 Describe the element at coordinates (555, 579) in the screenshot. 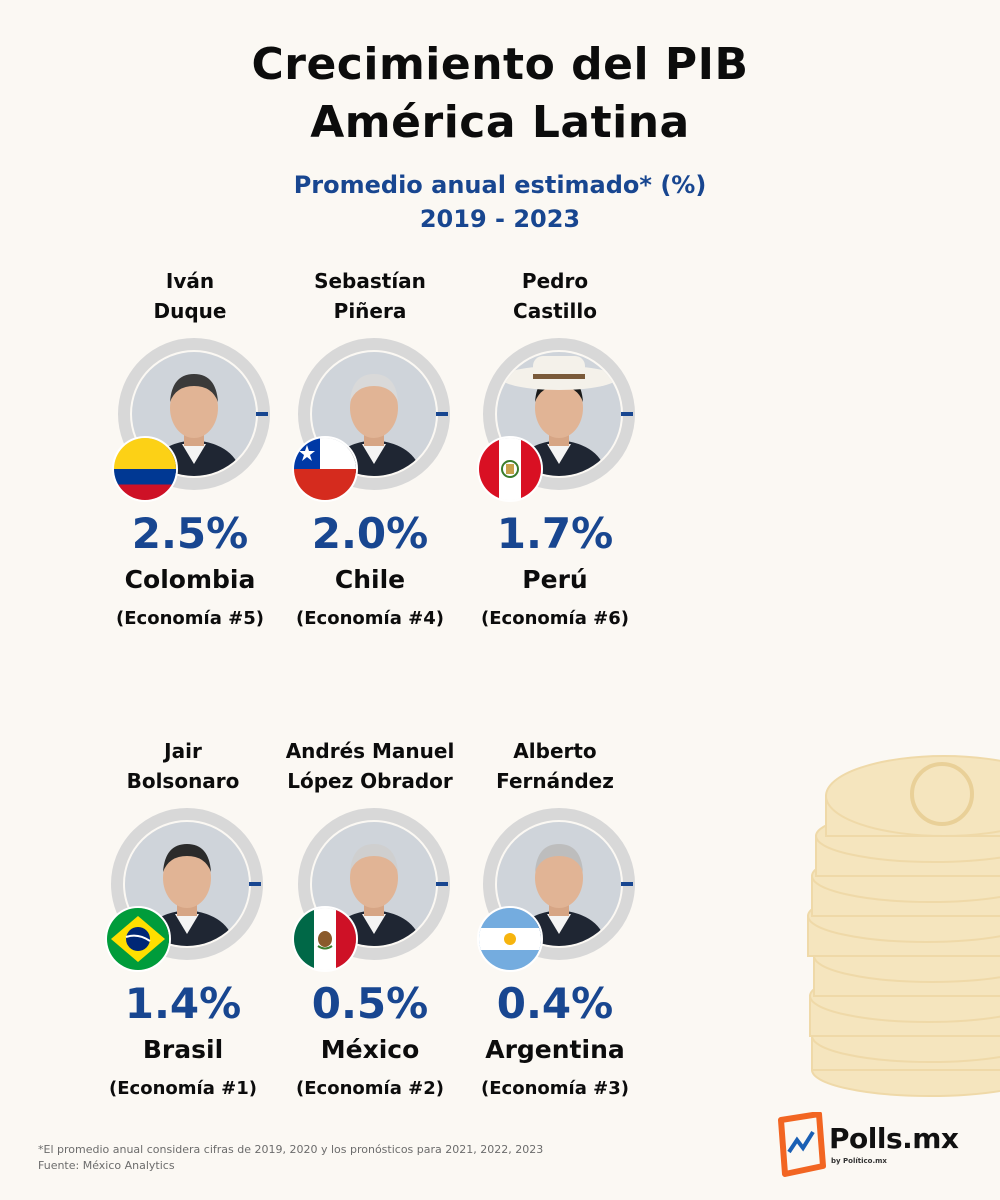

I see `country-name: Perú` at that location.